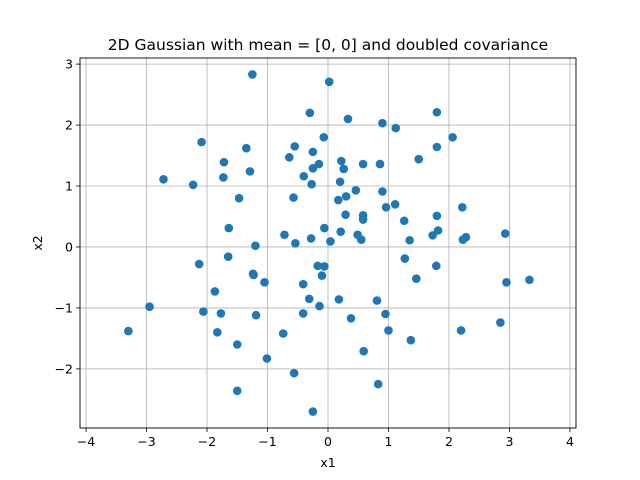  What do you see at coordinates (69, 186) in the screenshot?
I see `y-tick-label: 1` at bounding box center [69, 186].